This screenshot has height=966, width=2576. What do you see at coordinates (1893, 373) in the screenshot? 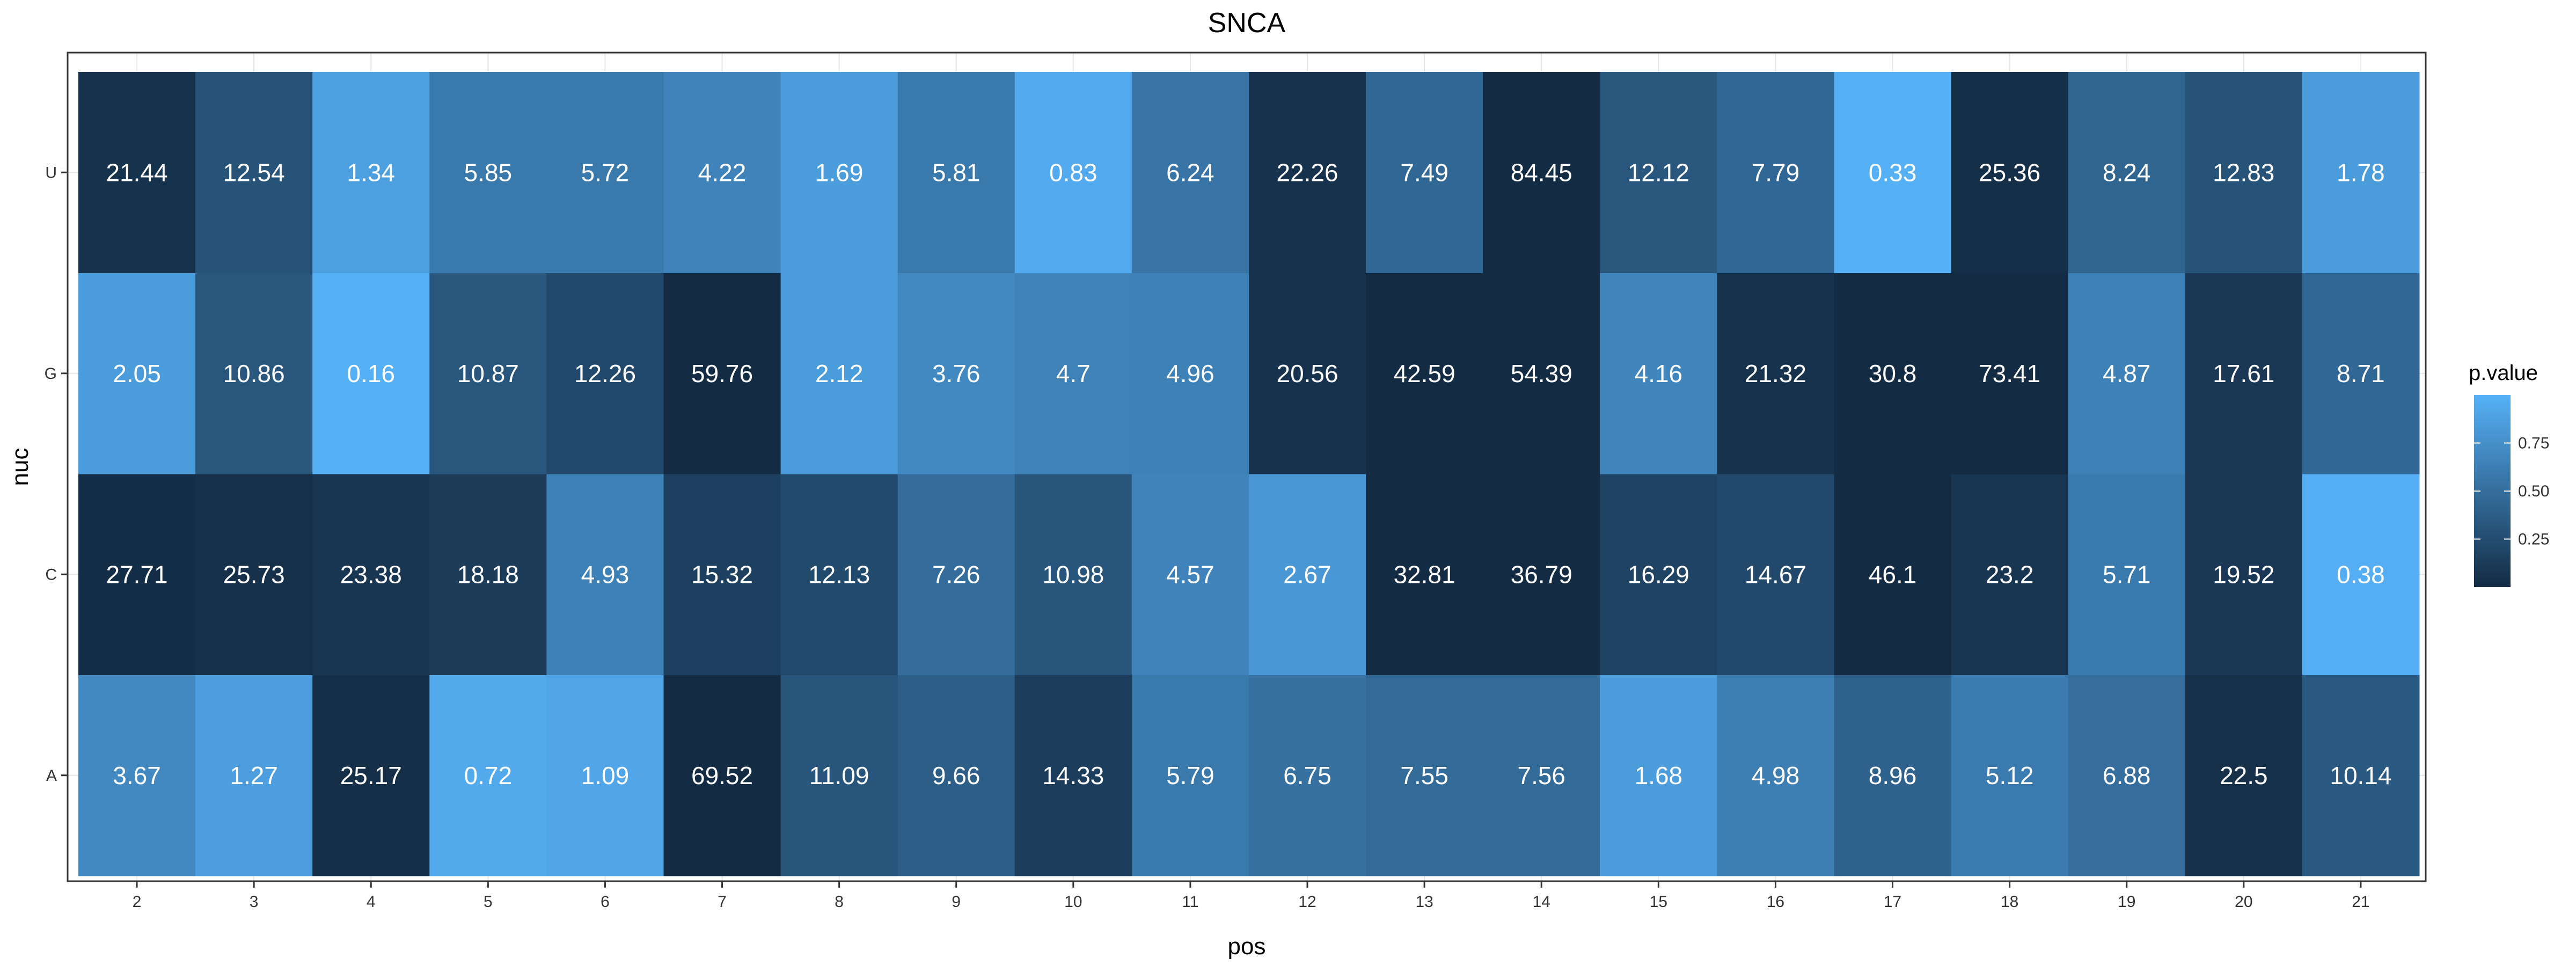
I see `cell-value-label: 30.8` at bounding box center [1893, 373].